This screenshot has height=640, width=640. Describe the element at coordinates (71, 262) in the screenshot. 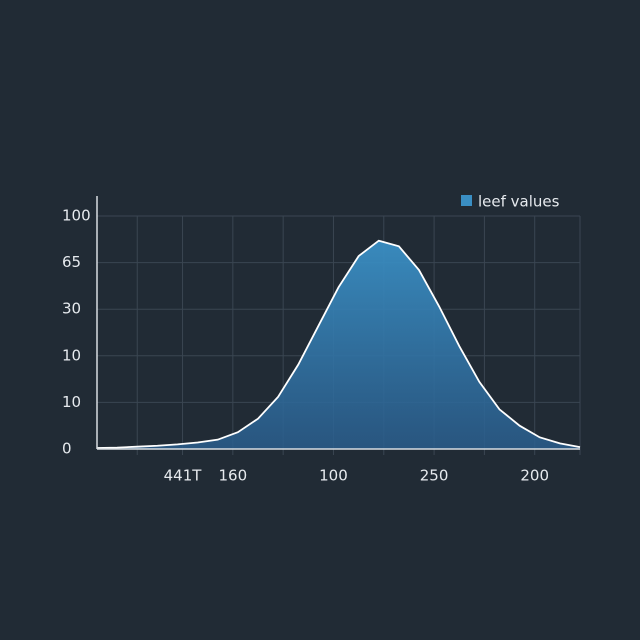

I see `y-tick-label: 65` at that location.